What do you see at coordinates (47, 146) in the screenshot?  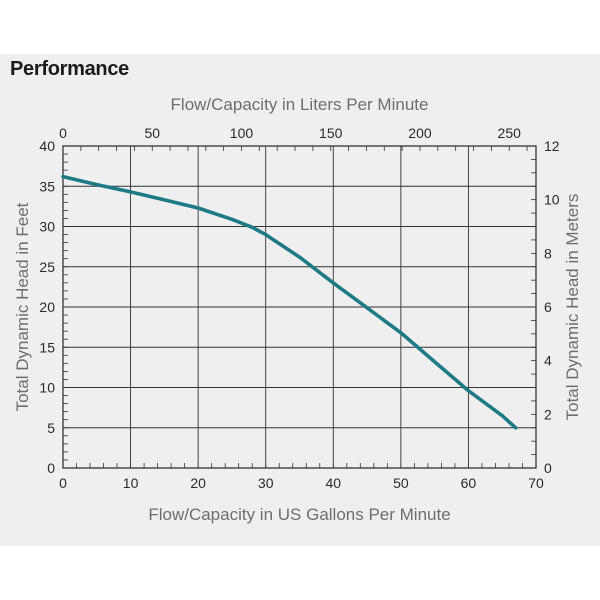 I see `y-tick-label: 40` at bounding box center [47, 146].